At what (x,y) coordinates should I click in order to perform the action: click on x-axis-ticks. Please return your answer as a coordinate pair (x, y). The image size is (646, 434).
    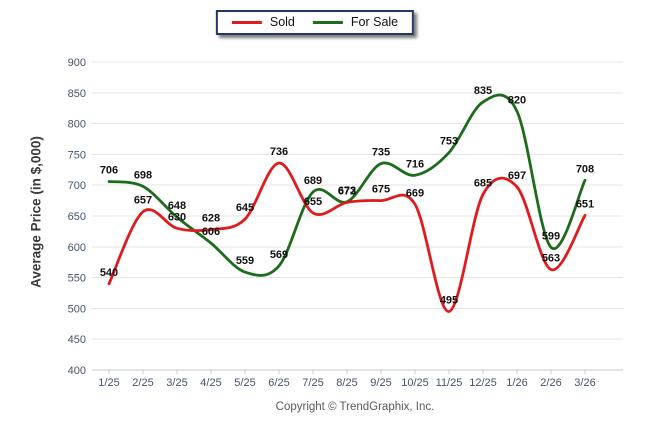
    Looking at the image, I should click on (347, 372).